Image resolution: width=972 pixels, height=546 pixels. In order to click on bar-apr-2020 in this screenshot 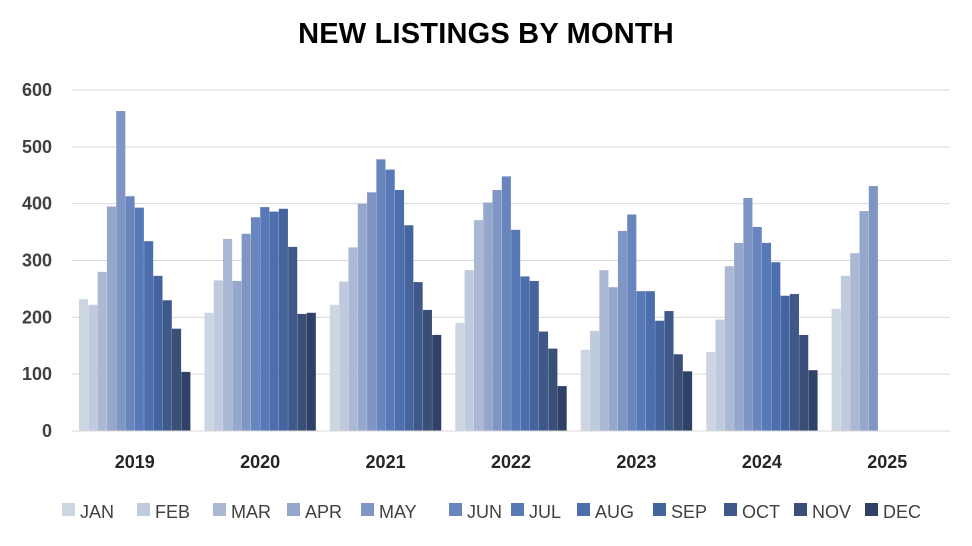, I will do `click(237, 355)`.